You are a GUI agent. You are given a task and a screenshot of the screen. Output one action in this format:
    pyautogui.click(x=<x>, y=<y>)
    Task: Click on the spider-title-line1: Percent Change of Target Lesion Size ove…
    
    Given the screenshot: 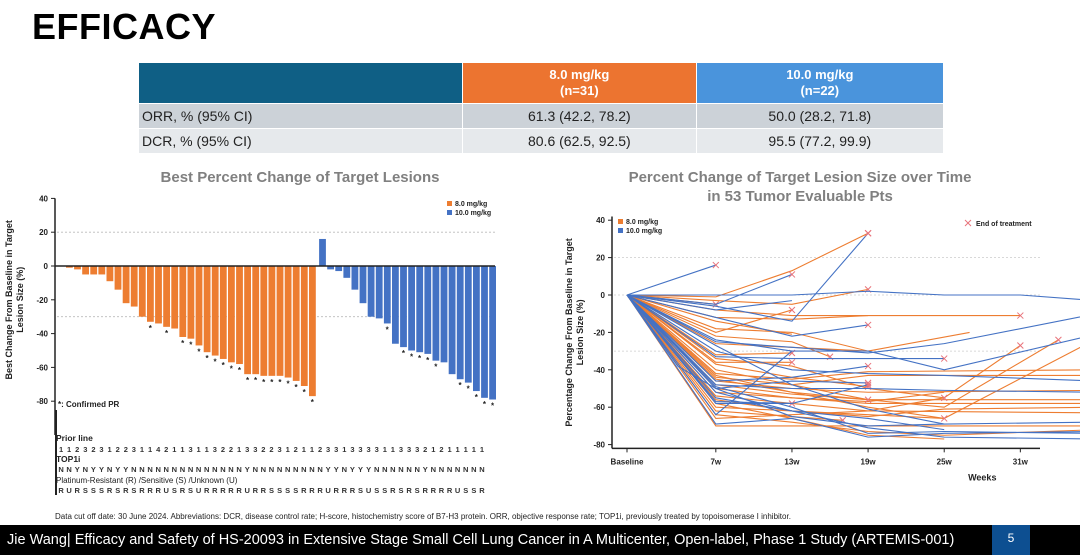 What is the action you would take?
    pyautogui.click(x=800, y=177)
    